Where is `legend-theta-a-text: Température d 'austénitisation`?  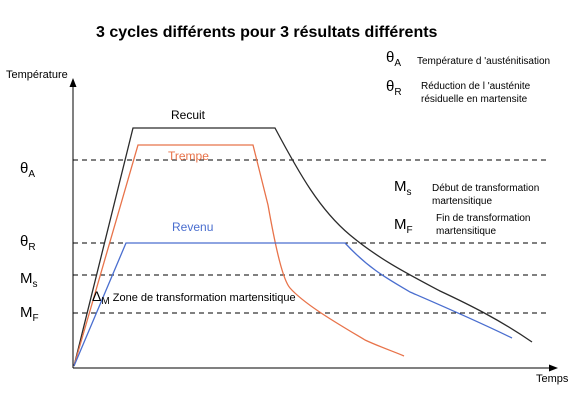 legend-theta-a-text: Température d 'austénitisation is located at coordinates (484, 61).